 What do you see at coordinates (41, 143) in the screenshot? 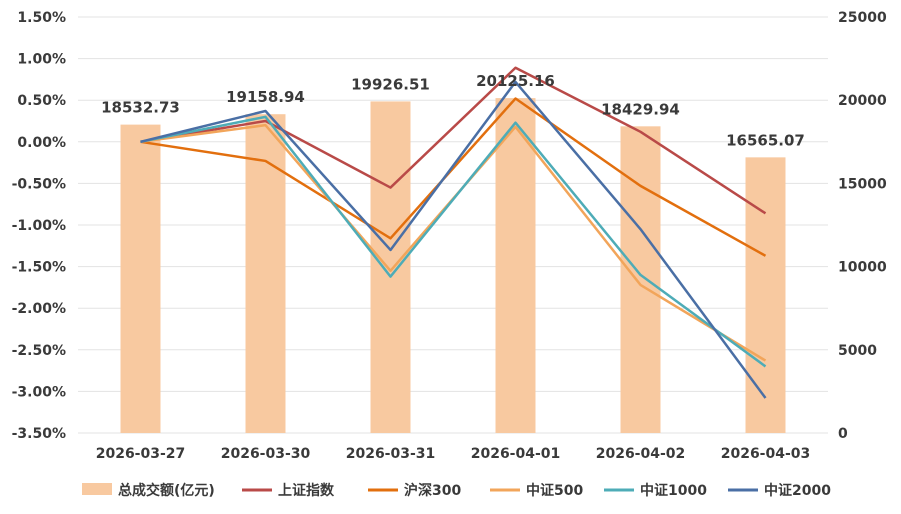
I see `left-tick-label: 0.00%` at bounding box center [41, 143].